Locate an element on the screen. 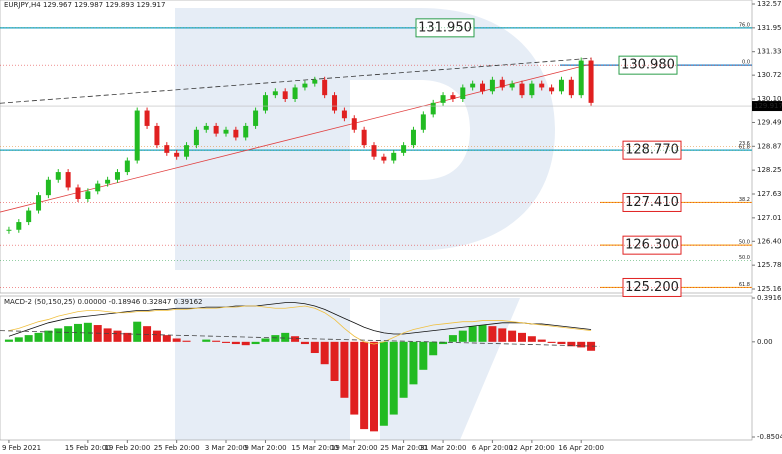 The height and width of the screenshot is (454, 782). x-tick-label: 9 Mar 20:00 is located at coordinates (265, 448).